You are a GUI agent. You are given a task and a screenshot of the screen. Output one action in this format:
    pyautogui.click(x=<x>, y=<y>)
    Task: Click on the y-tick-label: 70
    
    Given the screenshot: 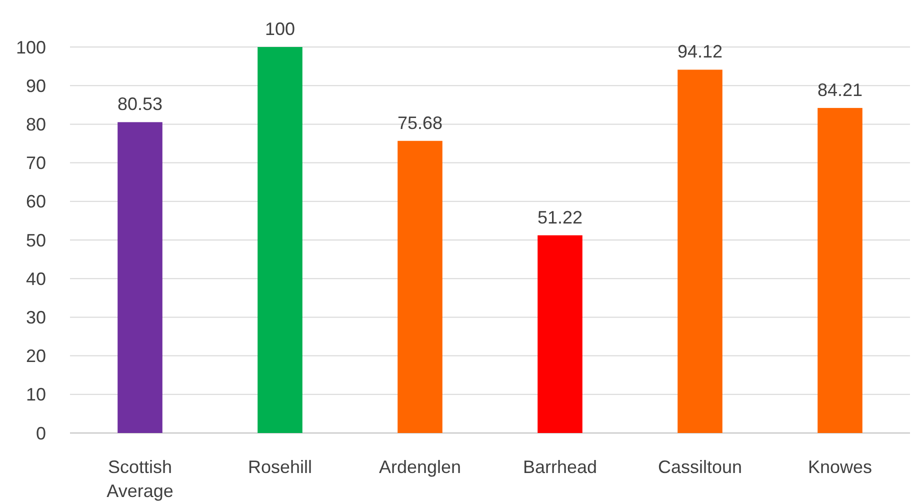 What is the action you would take?
    pyautogui.click(x=36, y=163)
    